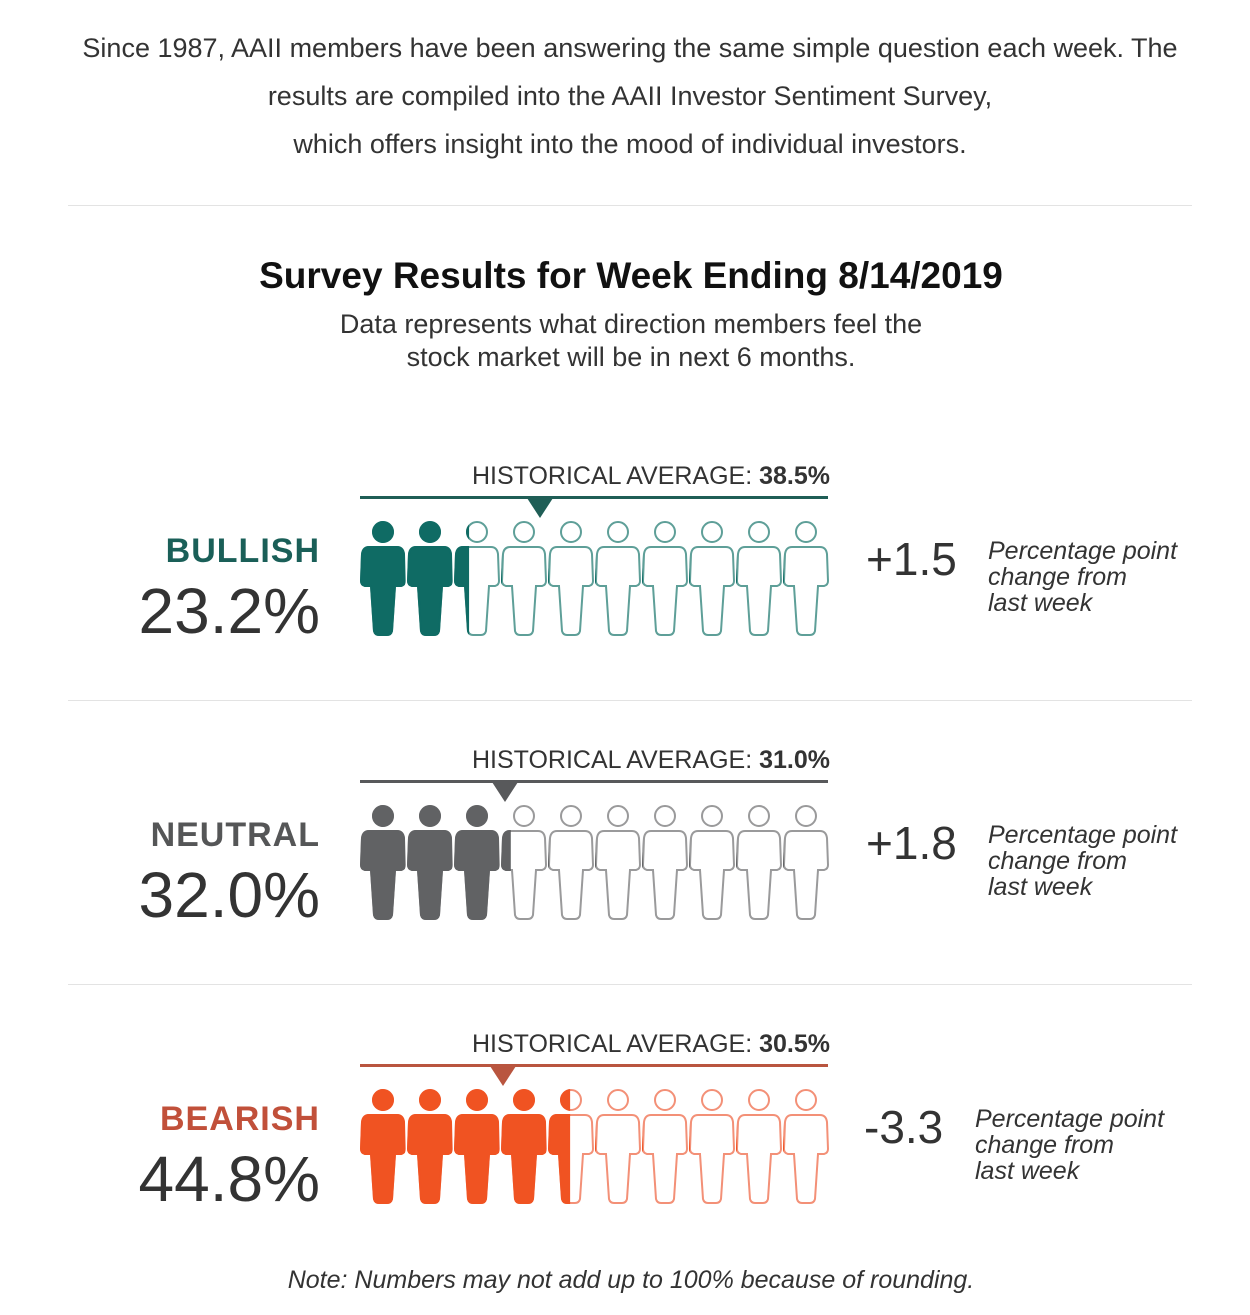 The width and height of the screenshot is (1250, 1315). I want to click on historical-average: HISTORICAL AVERAGE: 38.5%, so click(595, 476).